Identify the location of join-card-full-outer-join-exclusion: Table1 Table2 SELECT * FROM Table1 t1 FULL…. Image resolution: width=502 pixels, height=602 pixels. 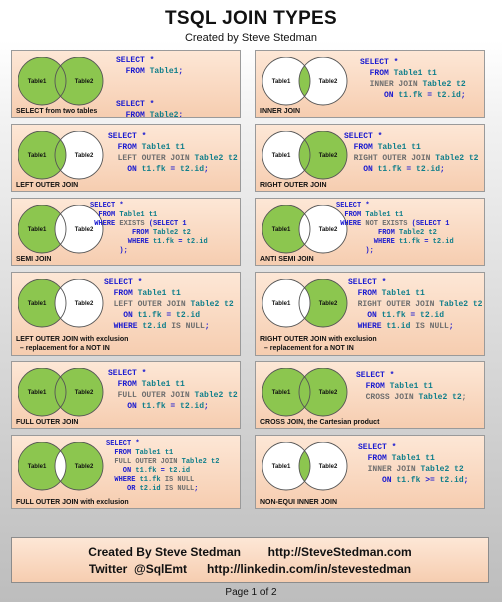
(126, 472).